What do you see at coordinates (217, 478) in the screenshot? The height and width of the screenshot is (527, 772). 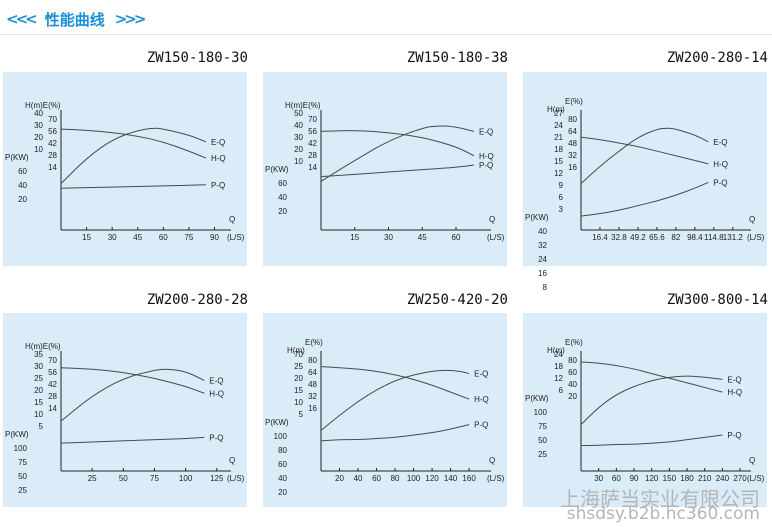 I see `x-tick-label: 125` at bounding box center [217, 478].